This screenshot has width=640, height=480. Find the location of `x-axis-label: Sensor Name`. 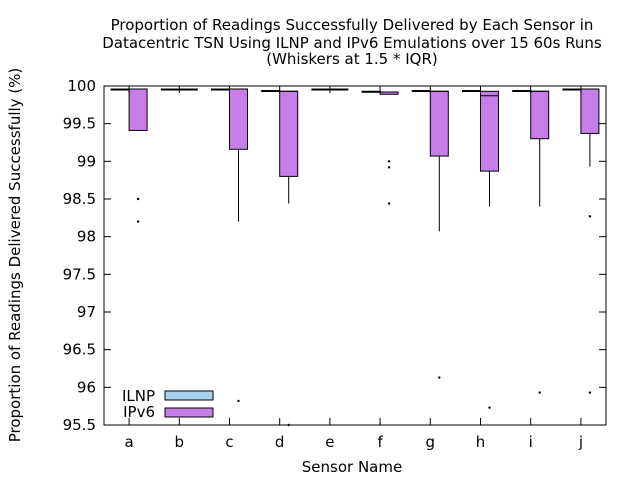

x-axis-label: Sensor Name is located at coordinates (352, 467).